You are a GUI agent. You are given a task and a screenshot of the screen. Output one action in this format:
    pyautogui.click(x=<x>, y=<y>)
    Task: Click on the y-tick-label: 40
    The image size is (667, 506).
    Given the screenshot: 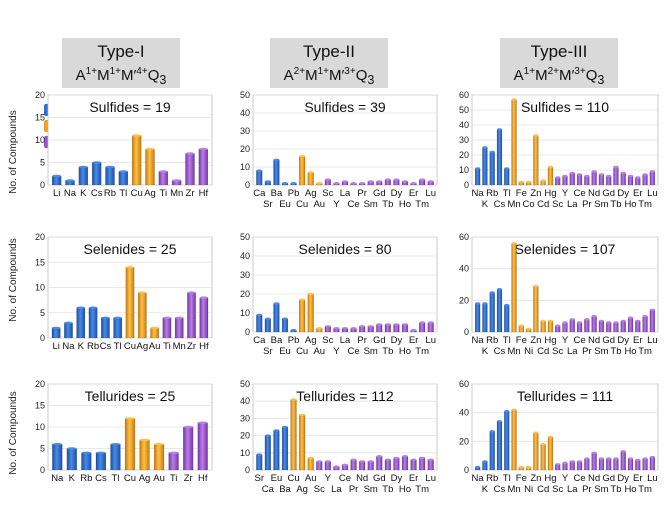 What is the action you would take?
    pyautogui.click(x=464, y=269)
    